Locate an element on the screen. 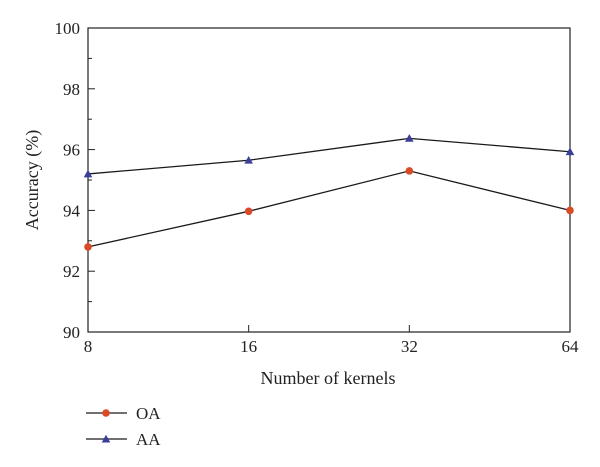  y-tick-label: 90 is located at coordinates (71, 332).